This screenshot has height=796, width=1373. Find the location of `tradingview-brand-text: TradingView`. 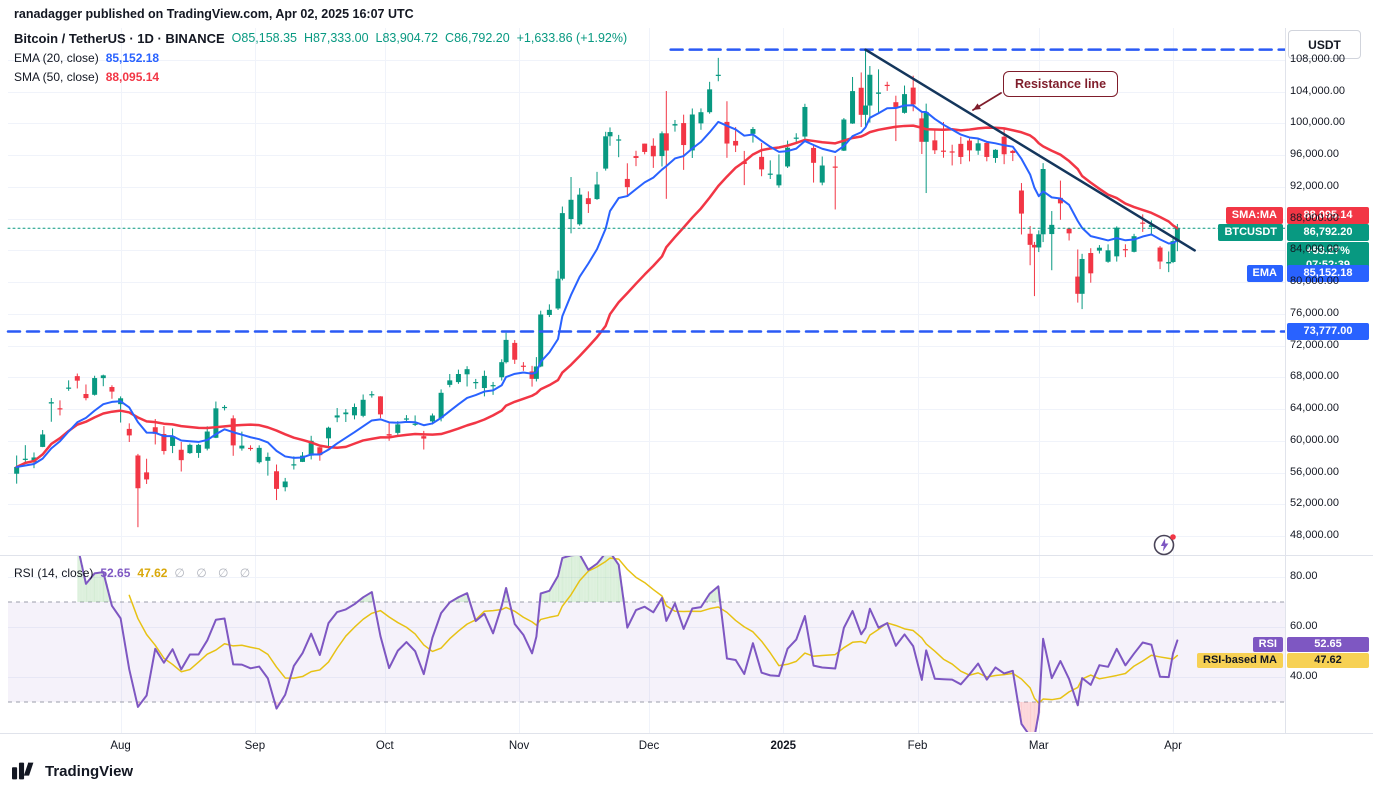

tradingview-brand-text: TradingView is located at coordinates (89, 771).